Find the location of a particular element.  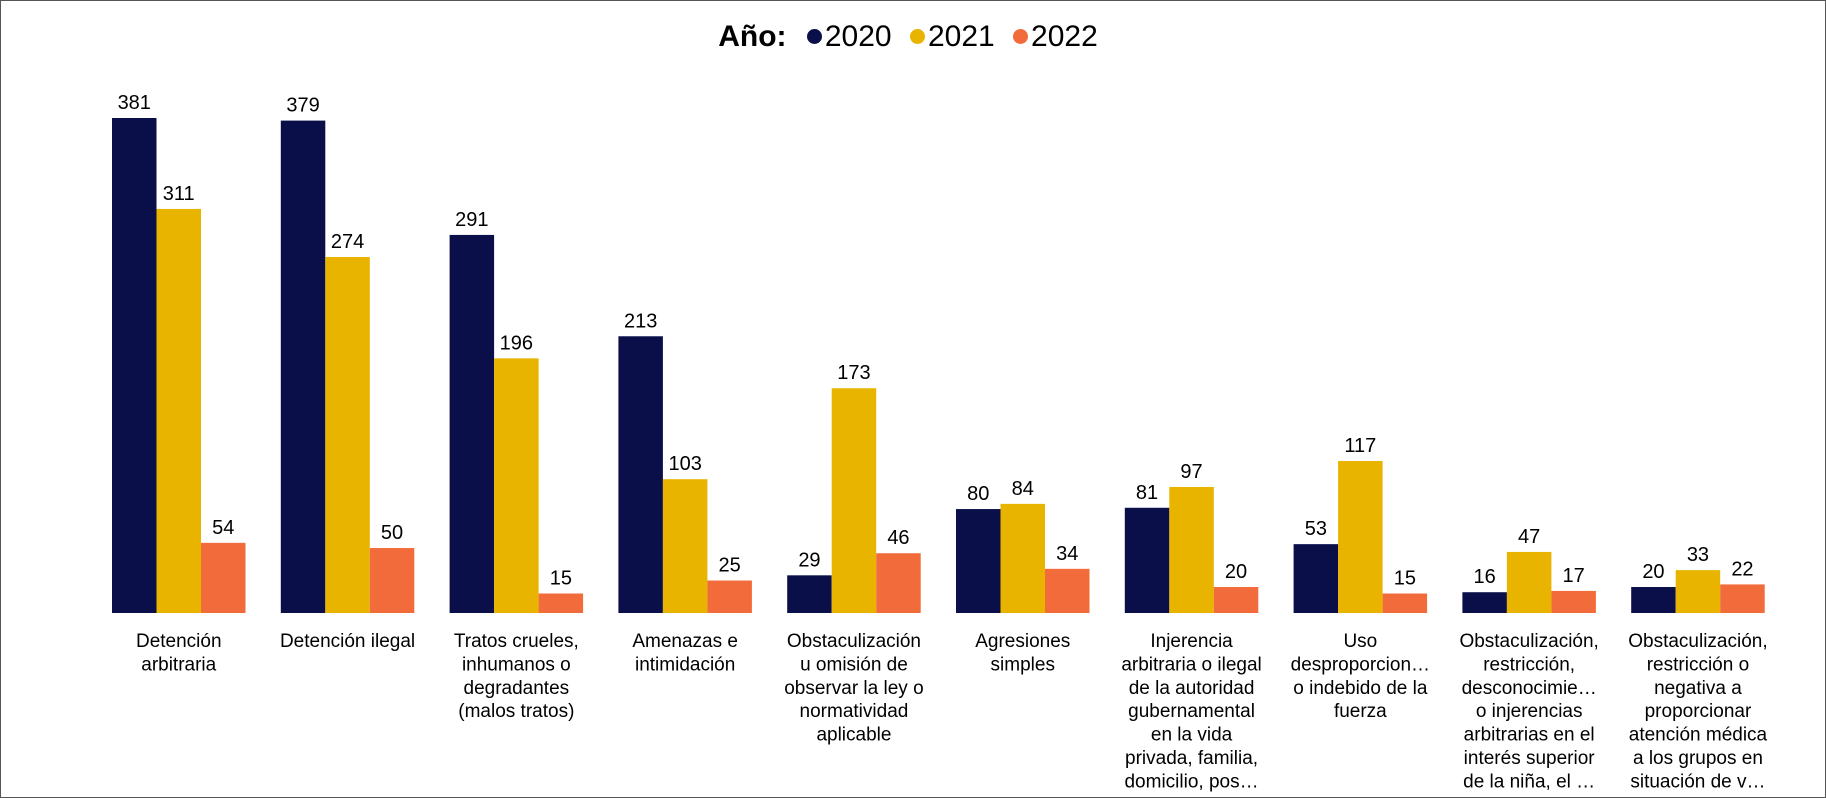

legend-item-2021: 2021 is located at coordinates (952, 37).